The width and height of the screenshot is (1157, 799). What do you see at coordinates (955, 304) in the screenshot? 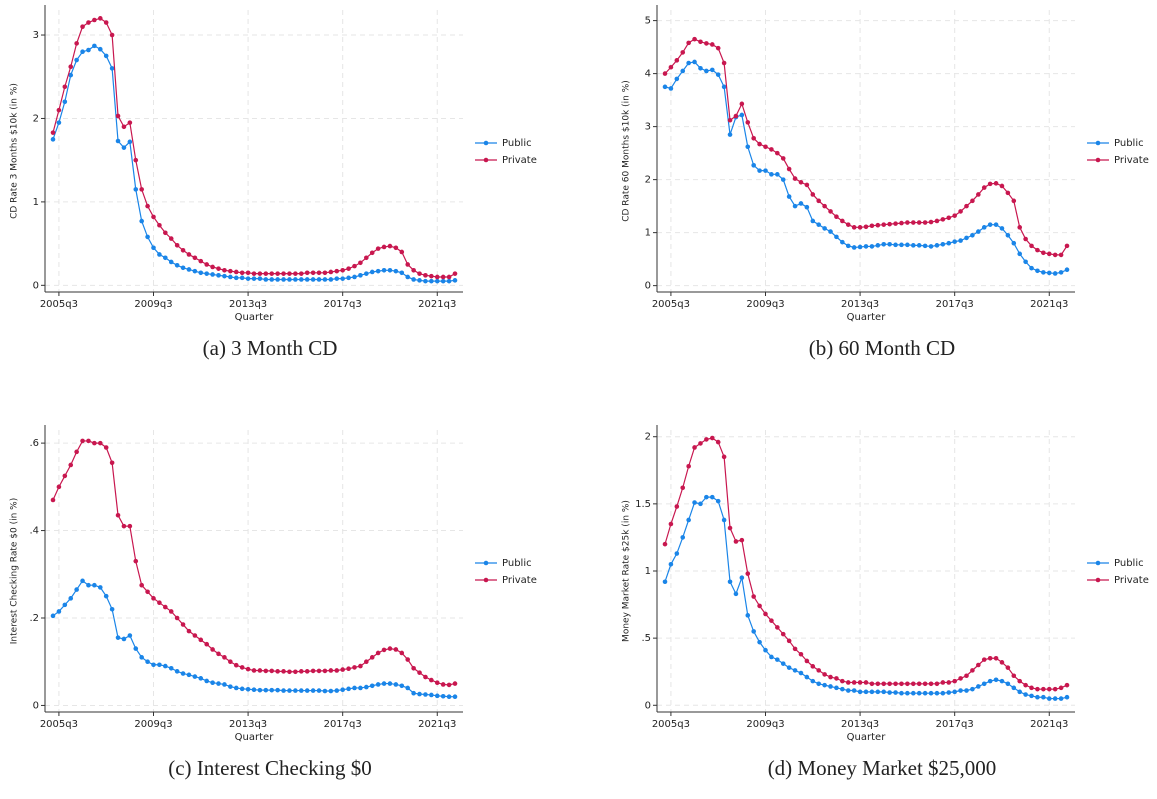
I see `x-tick-label: 2017q3` at bounding box center [955, 304].